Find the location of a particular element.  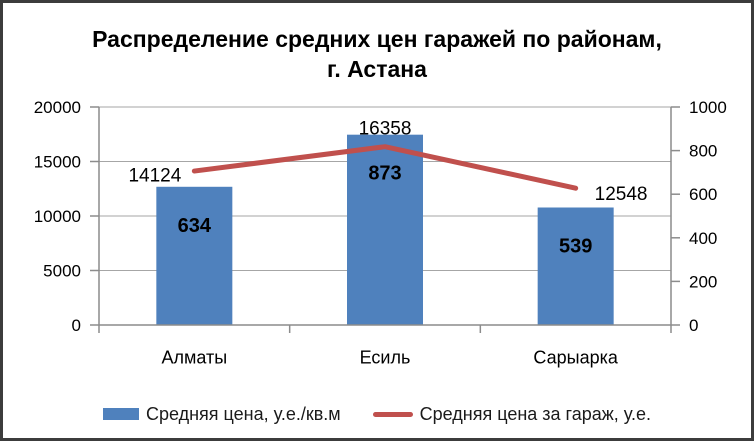

right-axis-tick-label: 0 is located at coordinates (693, 325).